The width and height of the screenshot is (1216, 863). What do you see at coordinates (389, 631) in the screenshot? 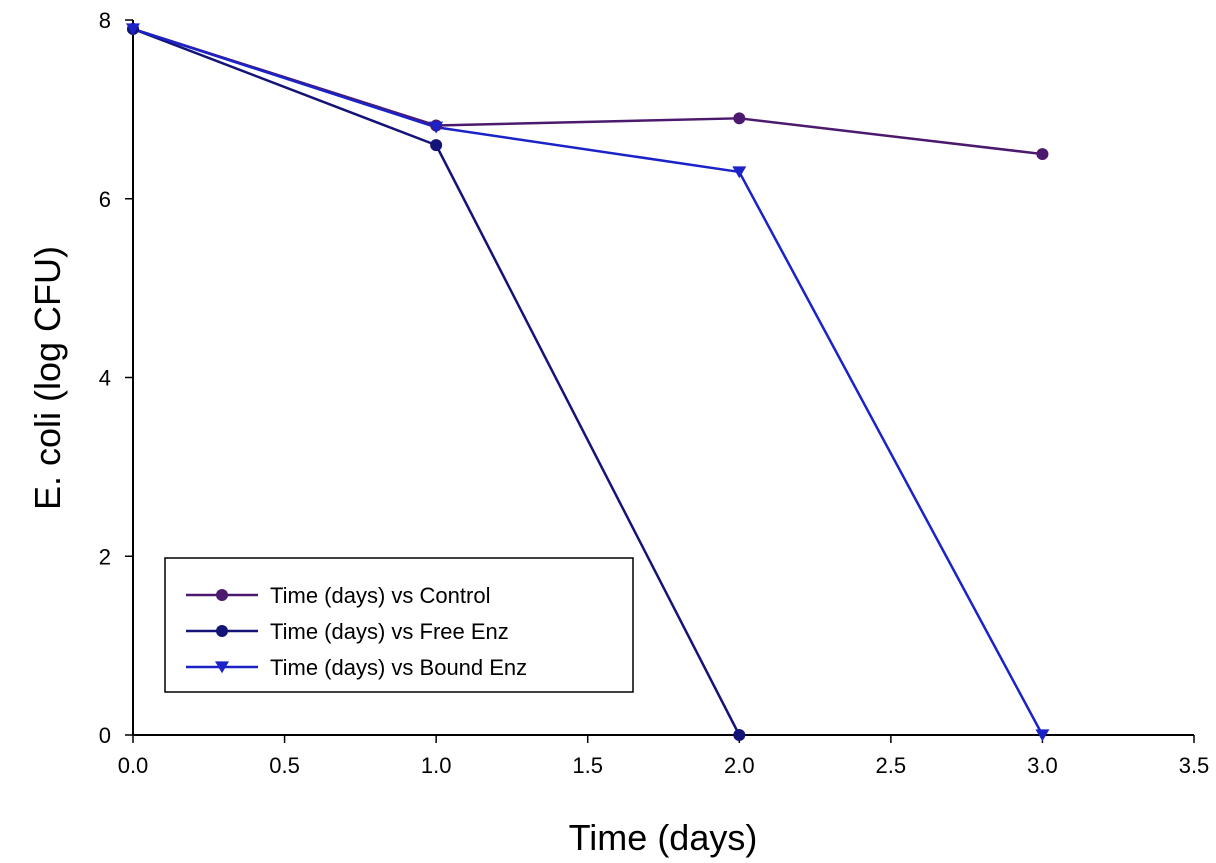
I see `legend-label: Time (days) vs Free Enz` at bounding box center [389, 631].